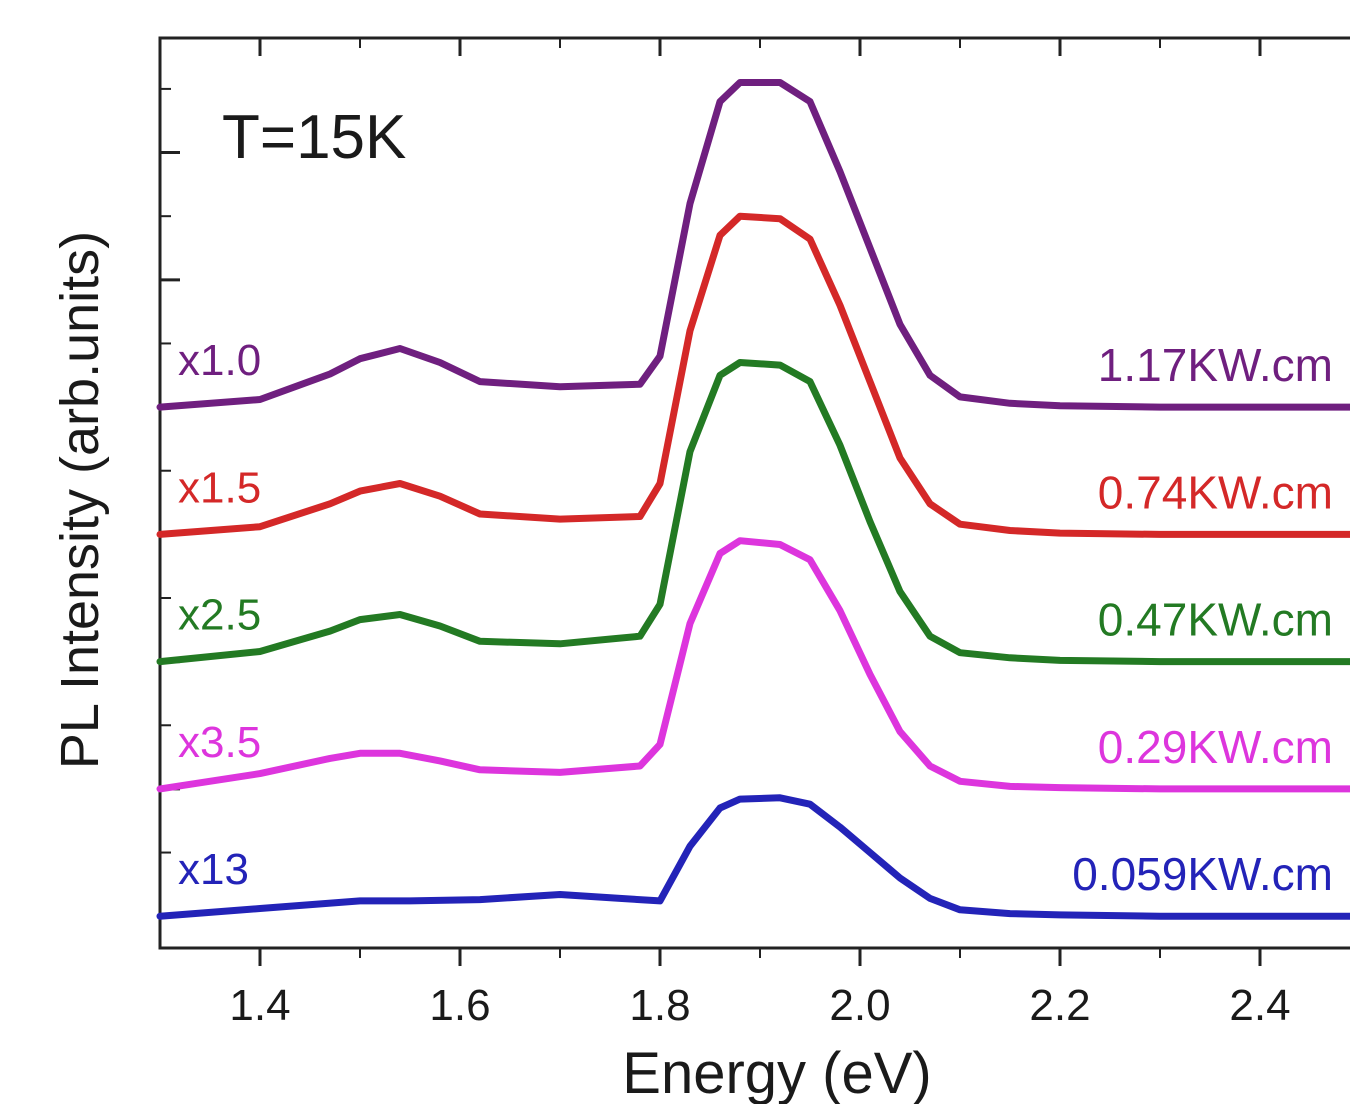 Image resolution: width=1350 pixels, height=1104 pixels. I want to click on series-scale-label: x1.5, so click(219, 487).